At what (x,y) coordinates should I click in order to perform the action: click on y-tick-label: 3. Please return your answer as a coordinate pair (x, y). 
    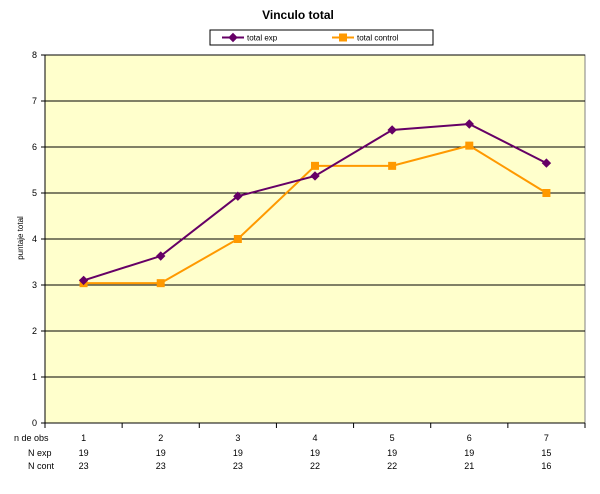
    Looking at the image, I should click on (34, 285).